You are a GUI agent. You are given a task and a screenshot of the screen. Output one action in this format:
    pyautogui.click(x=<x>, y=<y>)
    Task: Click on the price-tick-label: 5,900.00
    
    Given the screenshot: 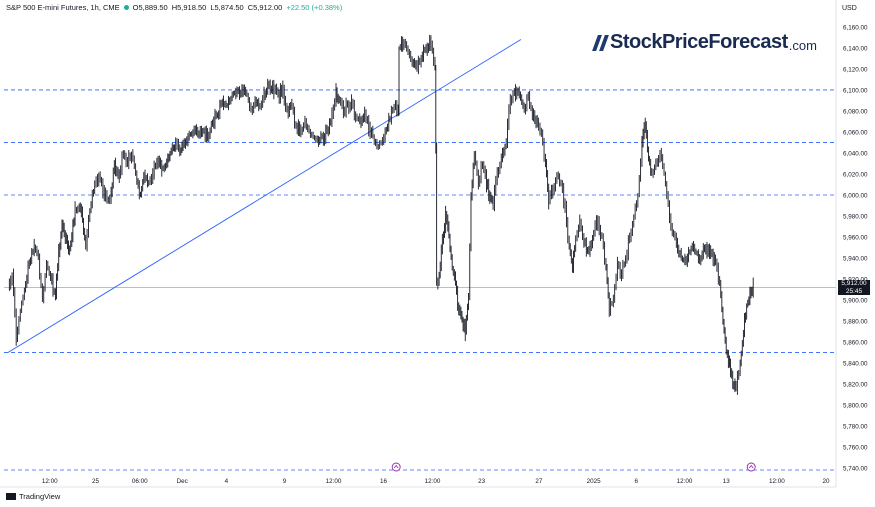 What is the action you would take?
    pyautogui.click(x=855, y=301)
    